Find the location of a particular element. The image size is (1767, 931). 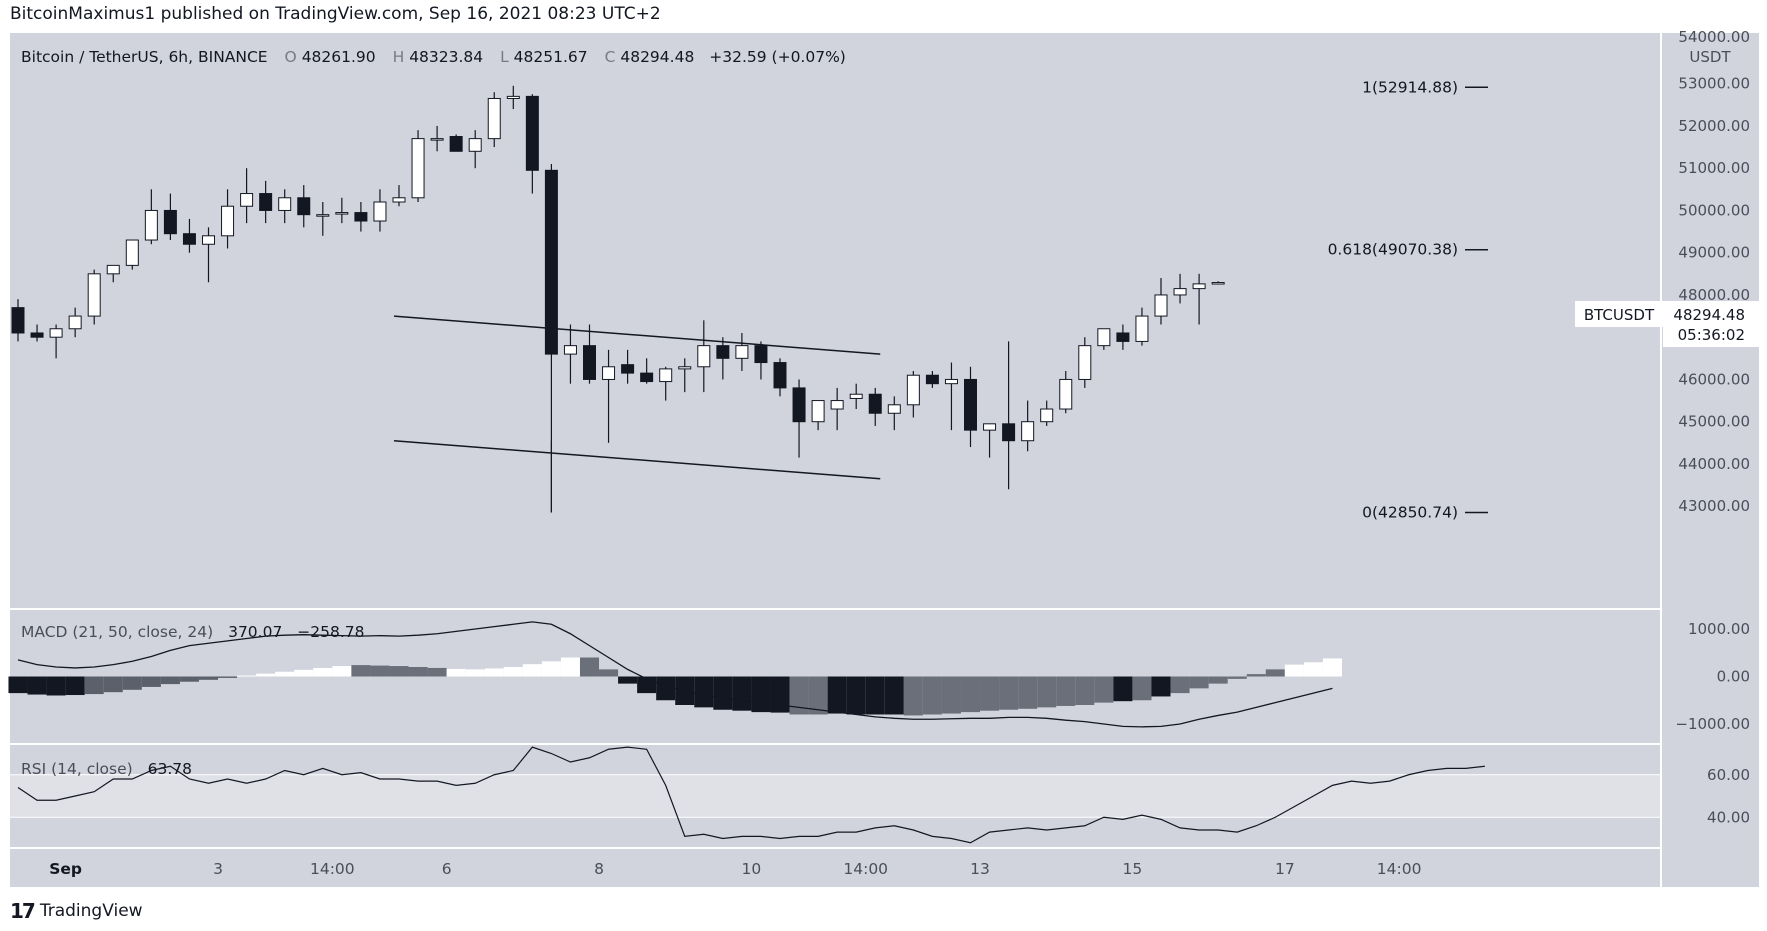

candle-body-down is located at coordinates (266, 202).